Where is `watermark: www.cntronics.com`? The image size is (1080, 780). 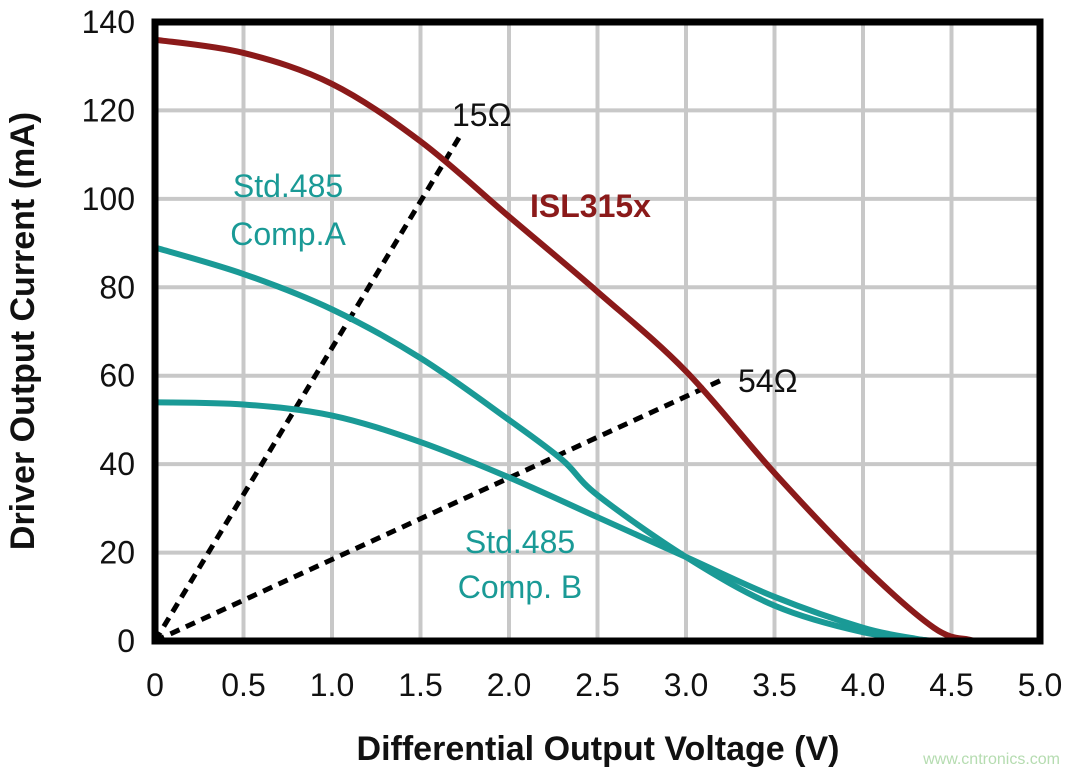
watermark: www.cntronics.com is located at coordinates (991, 759).